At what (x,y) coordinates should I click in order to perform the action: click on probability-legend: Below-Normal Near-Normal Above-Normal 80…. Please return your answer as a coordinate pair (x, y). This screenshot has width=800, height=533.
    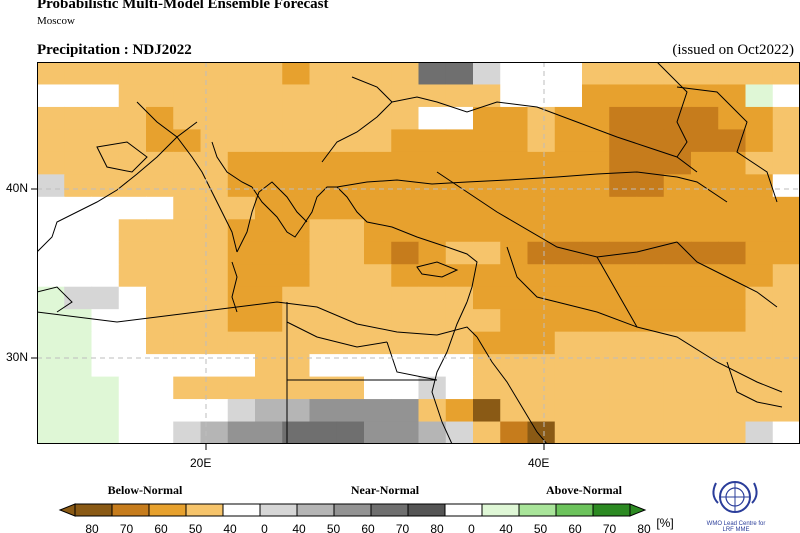
    Looking at the image, I should click on (366, 508).